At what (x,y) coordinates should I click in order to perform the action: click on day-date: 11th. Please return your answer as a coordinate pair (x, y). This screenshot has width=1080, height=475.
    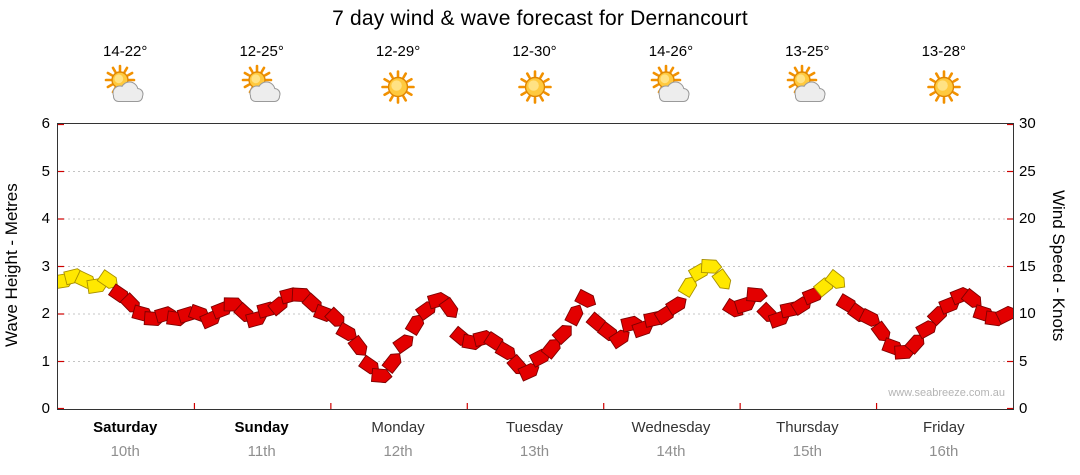
    Looking at the image, I should click on (261, 451).